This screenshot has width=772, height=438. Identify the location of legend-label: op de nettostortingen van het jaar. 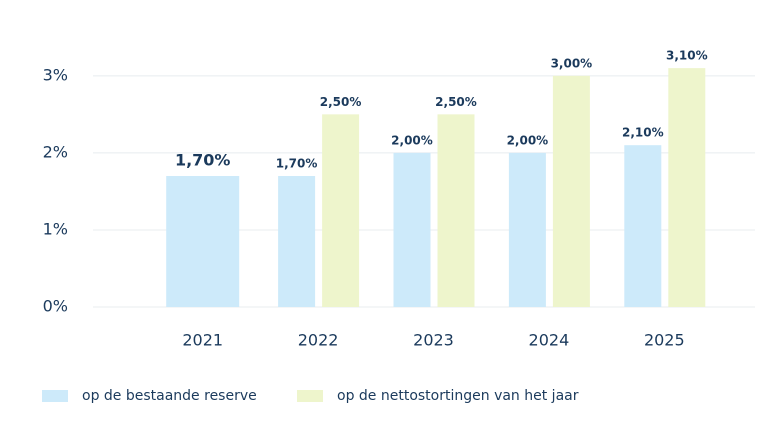
(458, 396).